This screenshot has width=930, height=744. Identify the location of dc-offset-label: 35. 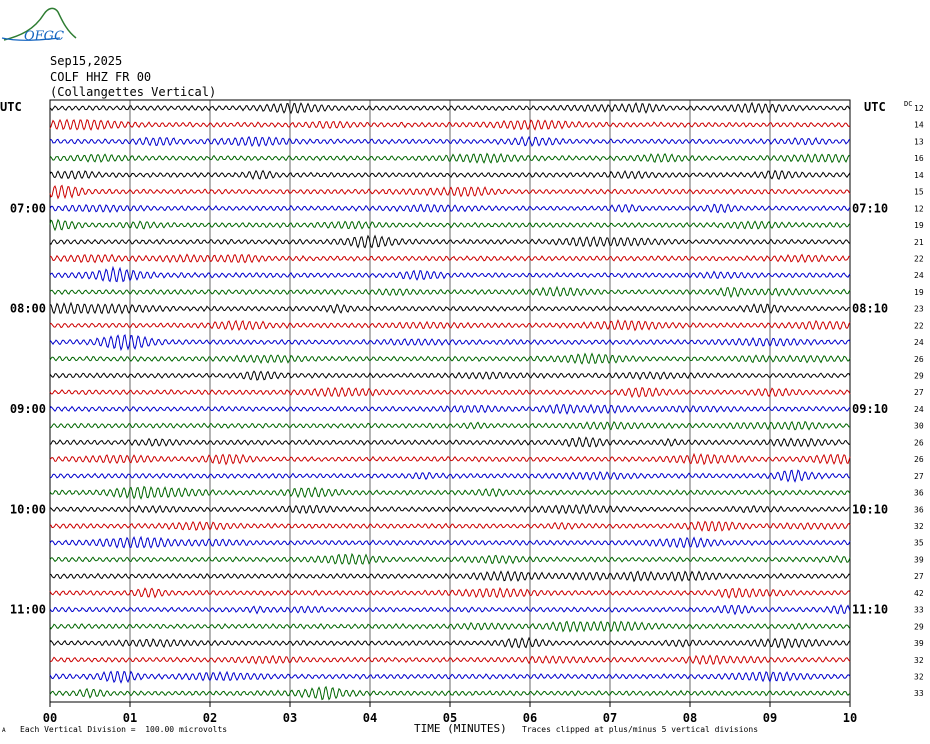
(919, 543).